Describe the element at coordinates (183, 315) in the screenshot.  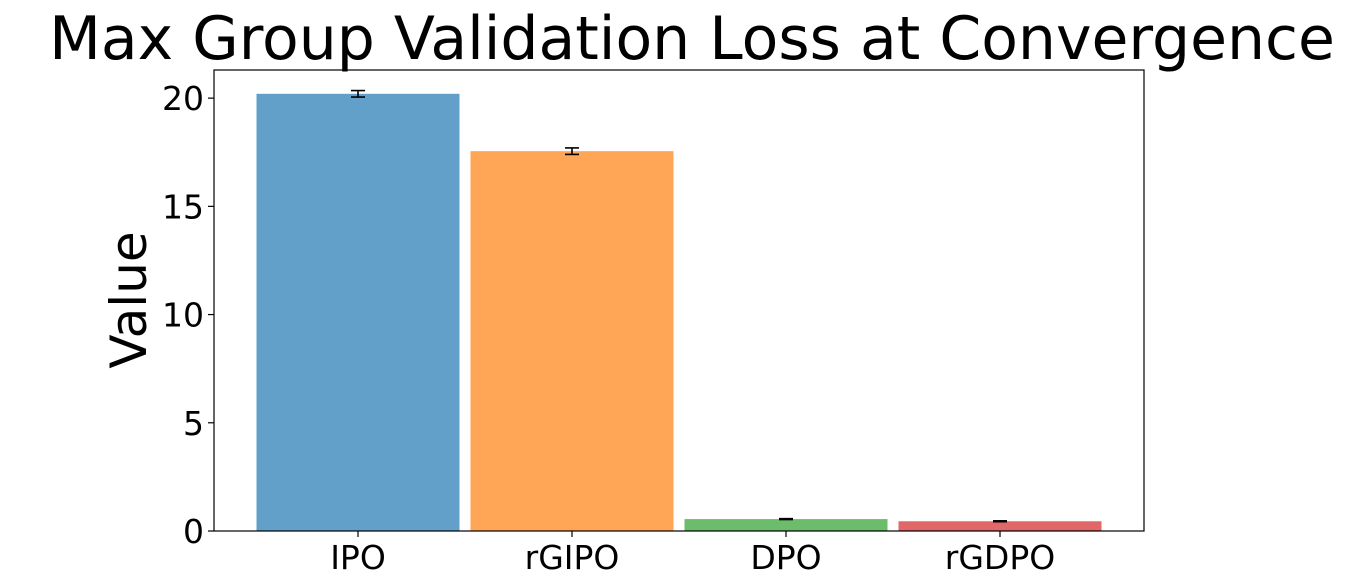
I see `y-tick-label-10: 10` at that location.